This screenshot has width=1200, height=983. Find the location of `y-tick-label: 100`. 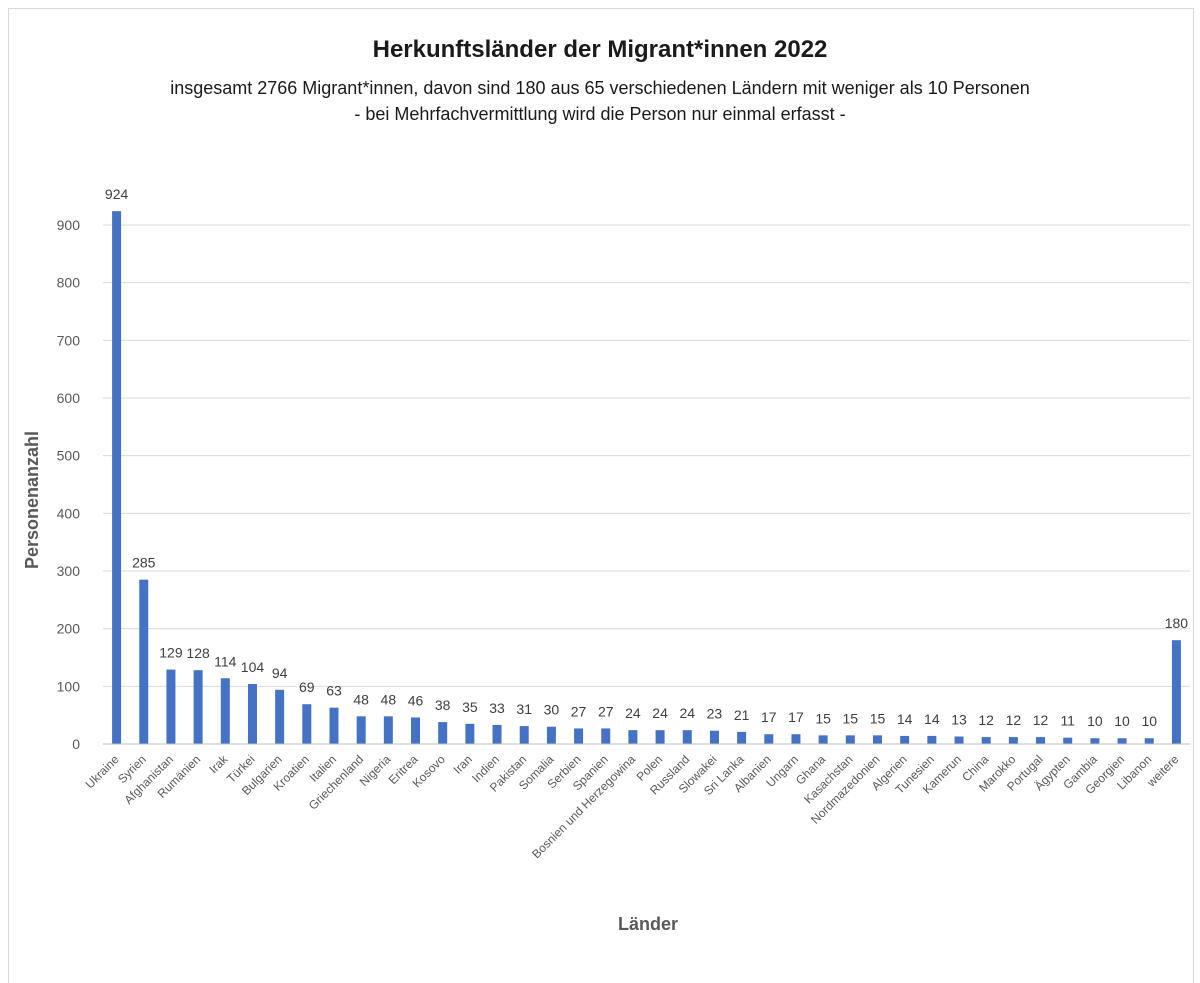

y-tick-label: 100 is located at coordinates (69, 686).